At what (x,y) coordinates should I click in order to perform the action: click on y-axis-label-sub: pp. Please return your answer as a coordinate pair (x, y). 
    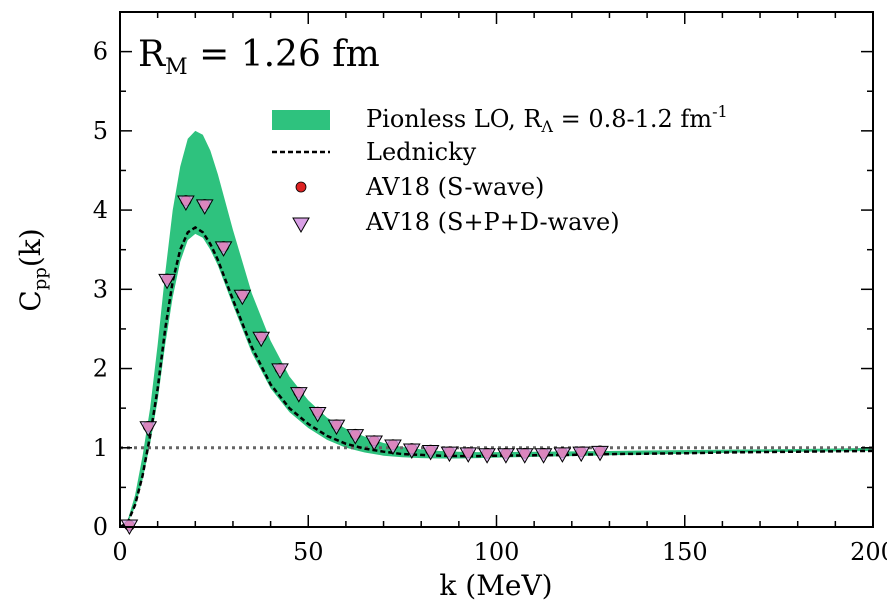
    Looking at the image, I should click on (40, 278).